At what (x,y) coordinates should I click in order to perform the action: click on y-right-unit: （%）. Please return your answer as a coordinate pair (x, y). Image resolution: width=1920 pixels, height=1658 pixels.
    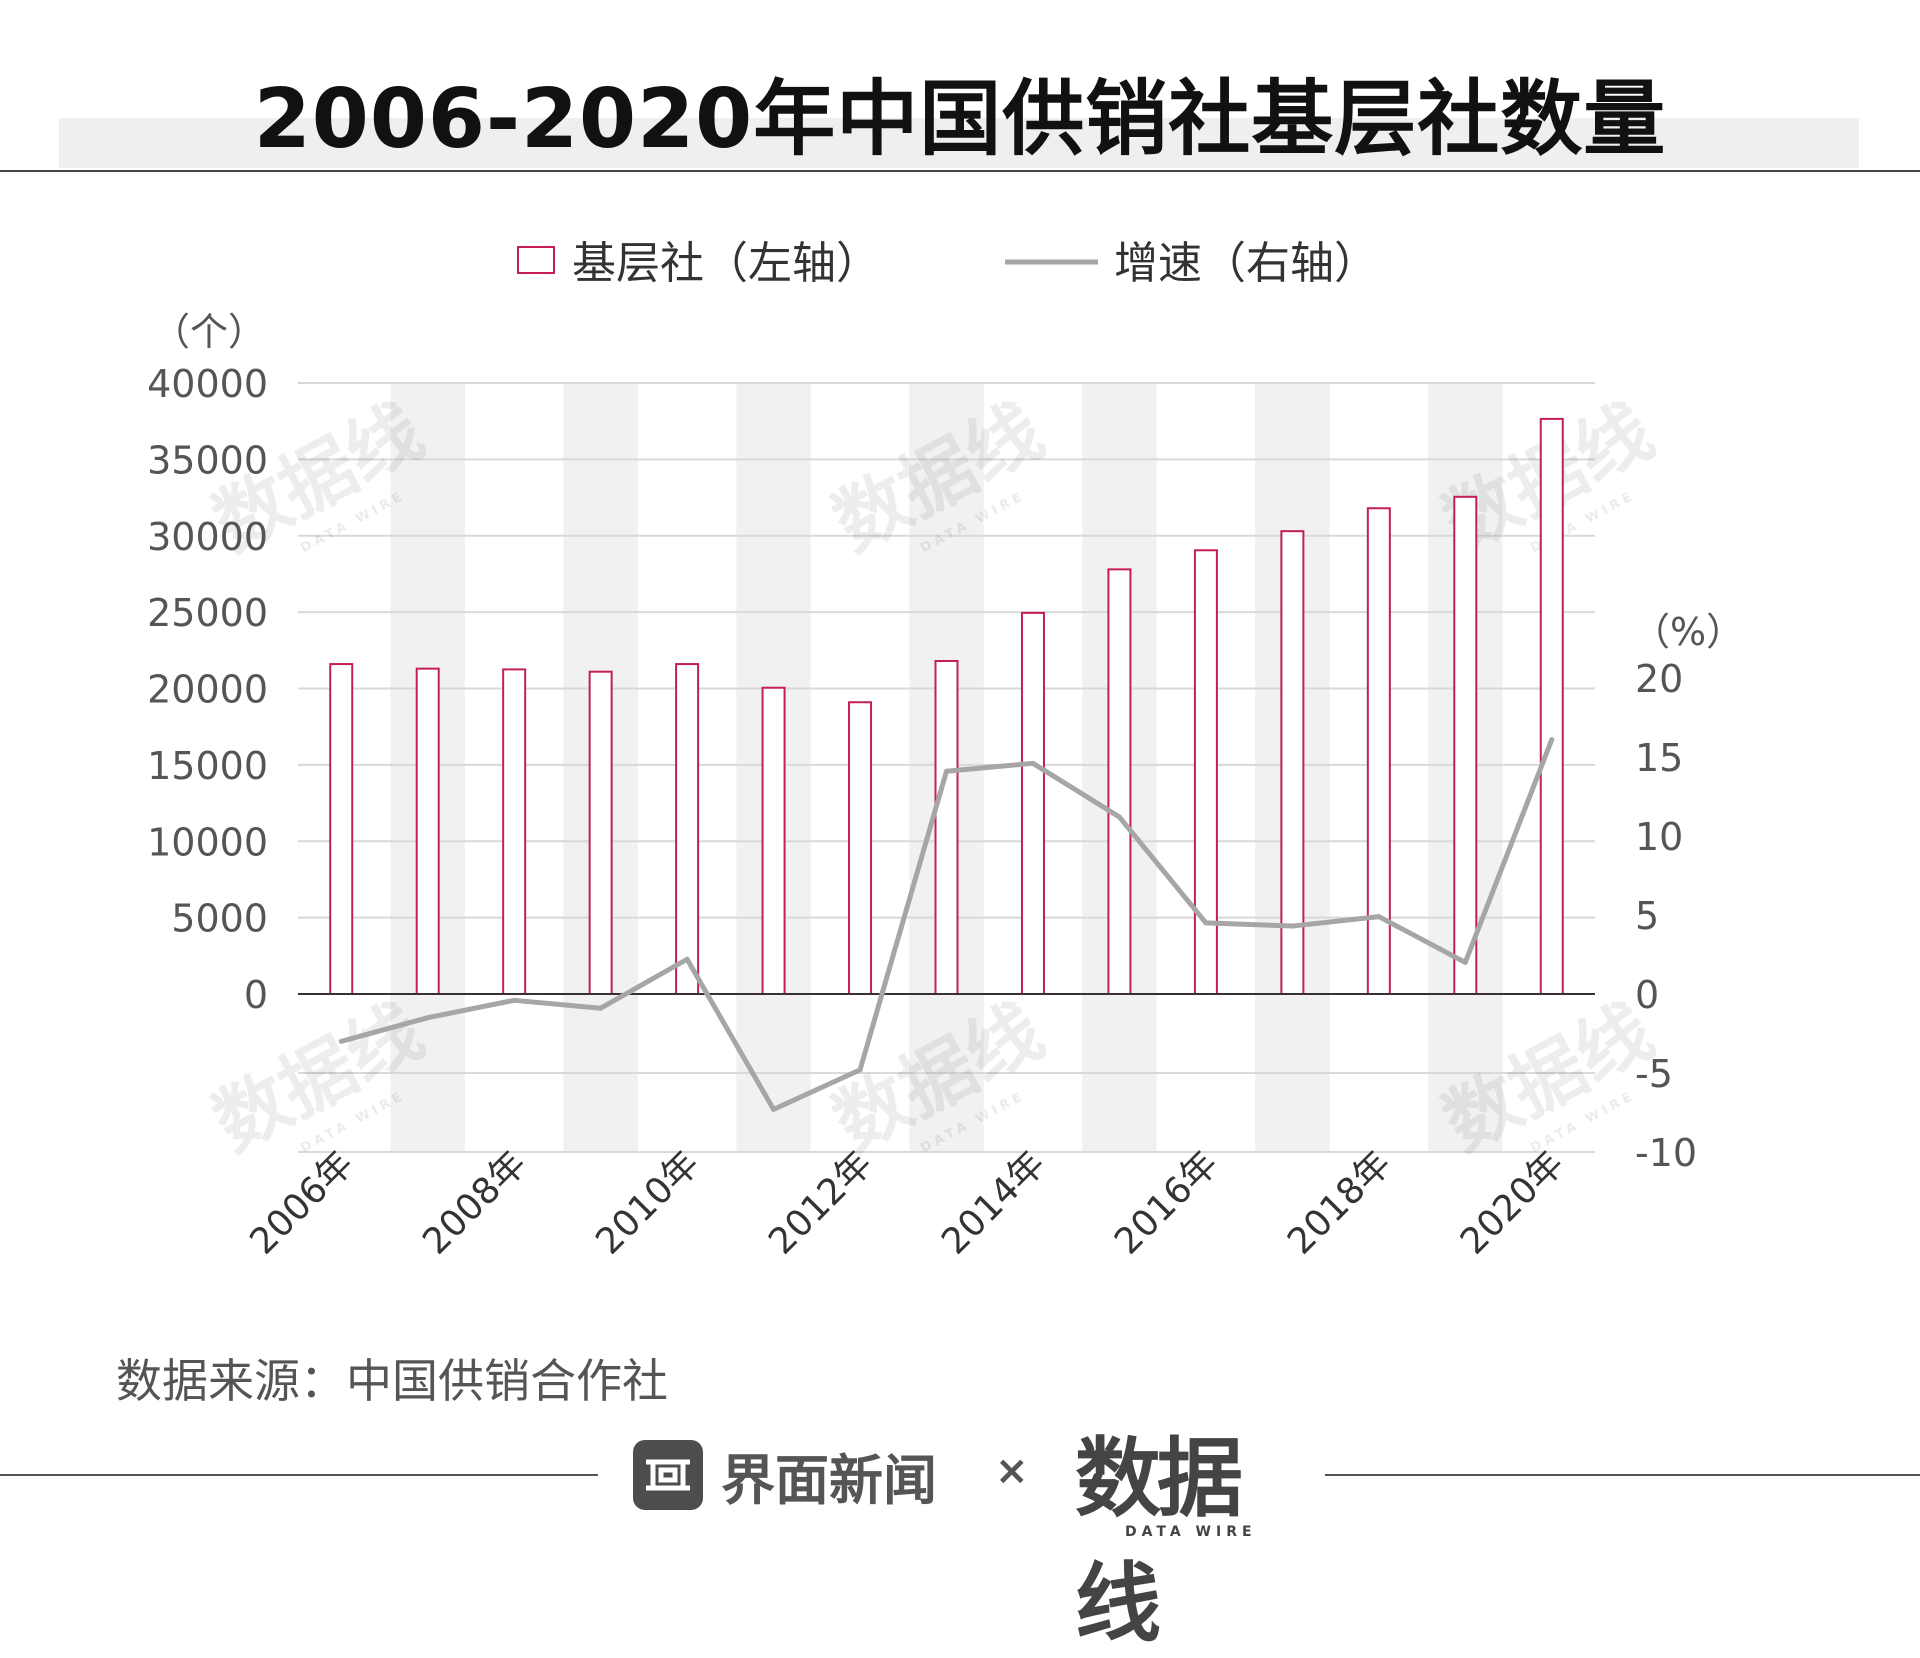
    Looking at the image, I should click on (1688, 632).